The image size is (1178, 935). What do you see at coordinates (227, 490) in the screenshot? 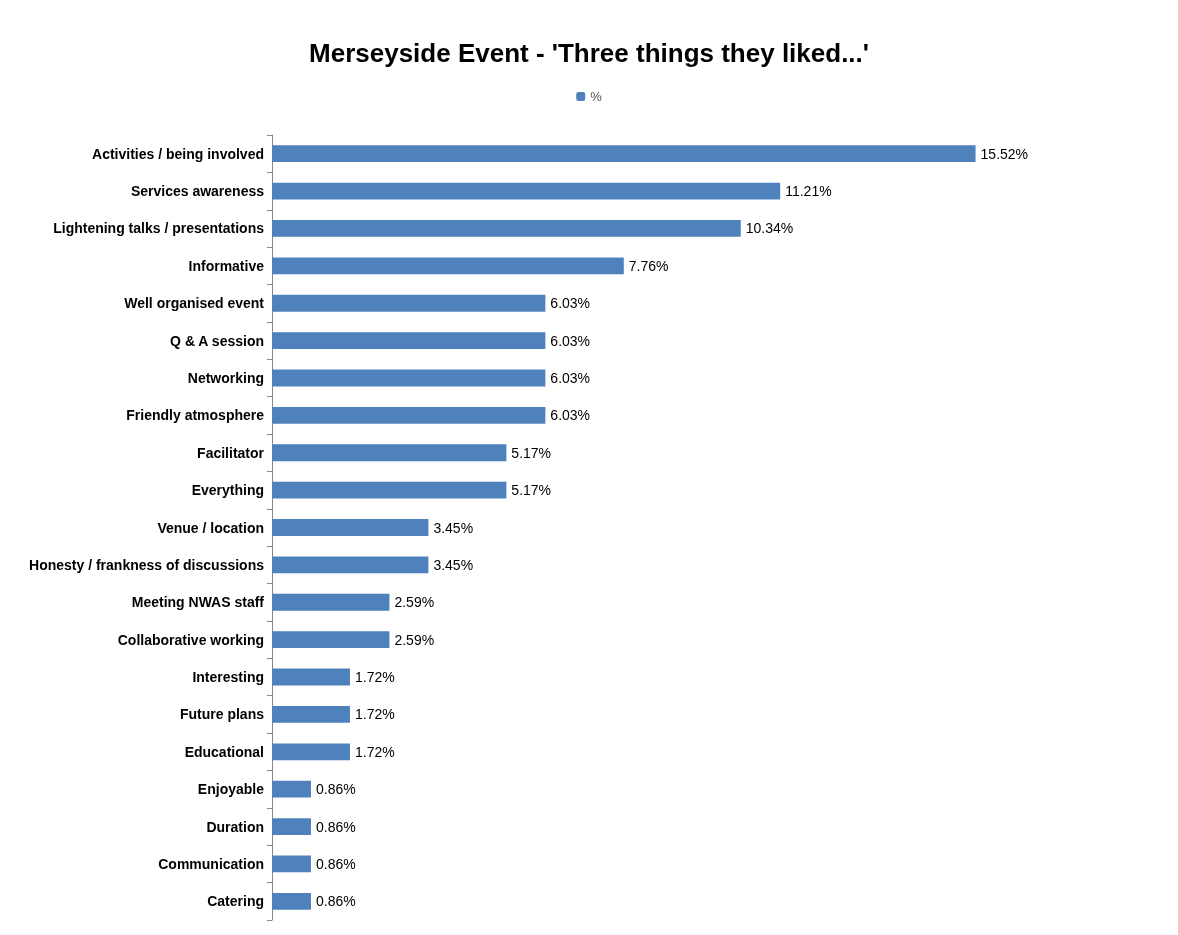
I see `y-tick-label: Everything` at bounding box center [227, 490].